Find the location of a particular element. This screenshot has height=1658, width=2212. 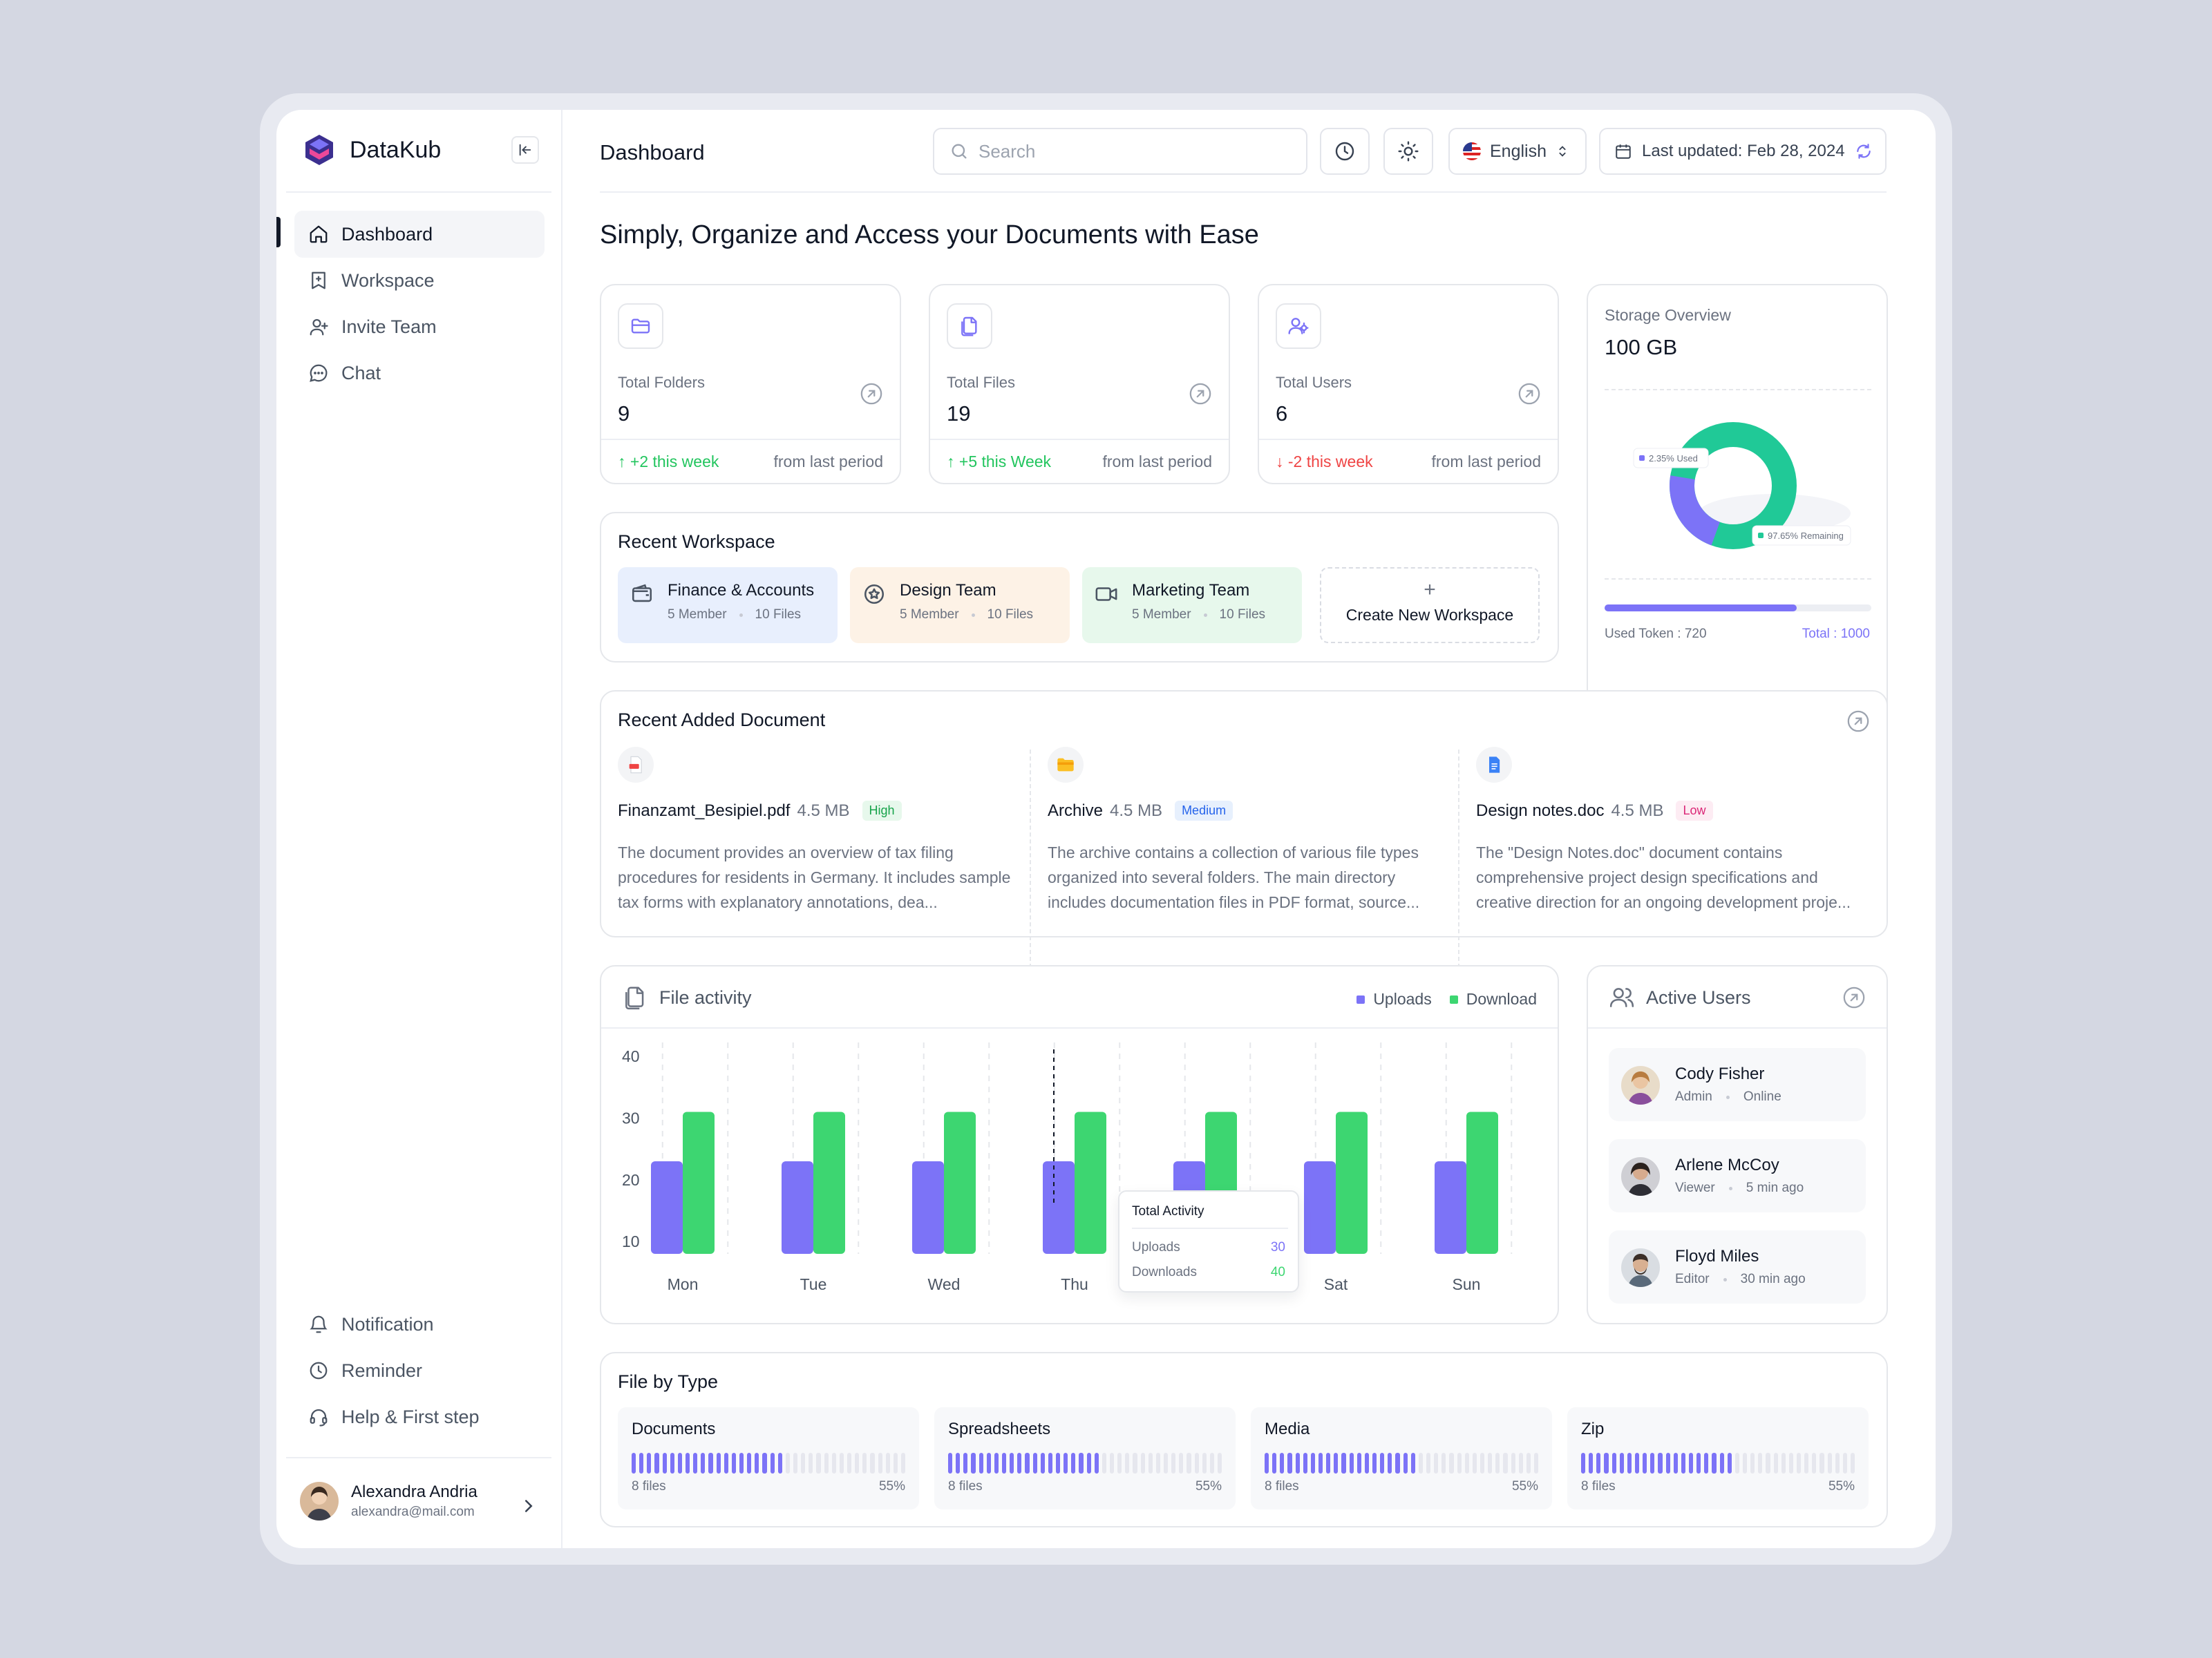

bar-download-mon is located at coordinates (699, 1183).